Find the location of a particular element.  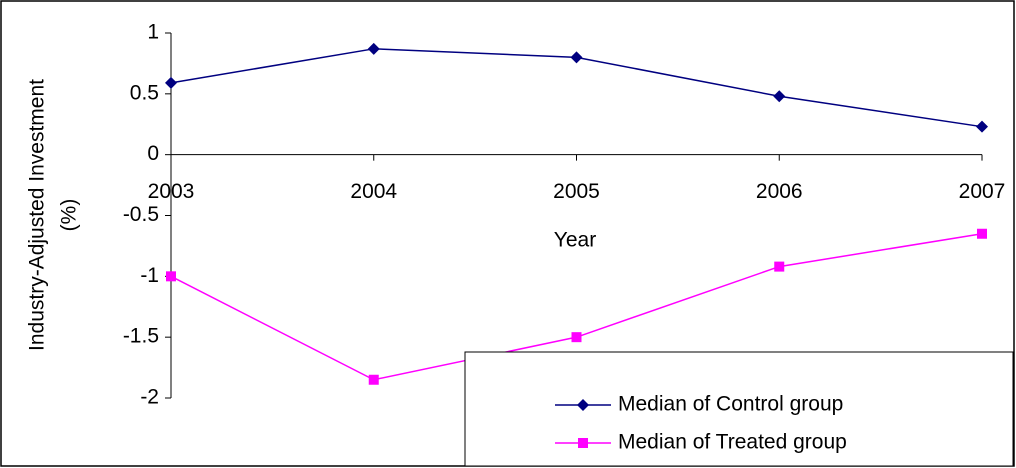

legend-box is located at coordinates (739, 409).